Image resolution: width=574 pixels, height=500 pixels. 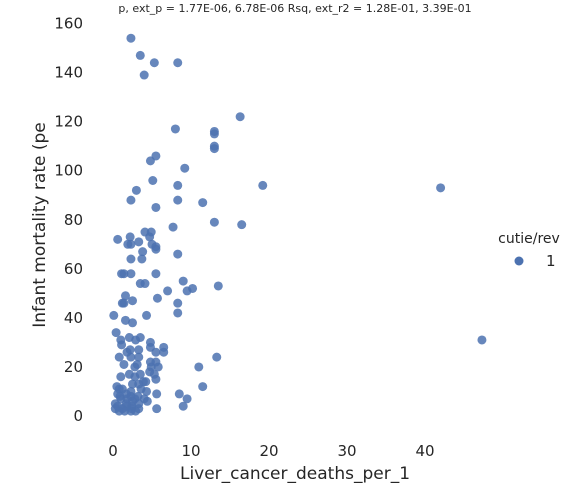 I want to click on legend: cutie/rev 1, so click(x=529, y=250).